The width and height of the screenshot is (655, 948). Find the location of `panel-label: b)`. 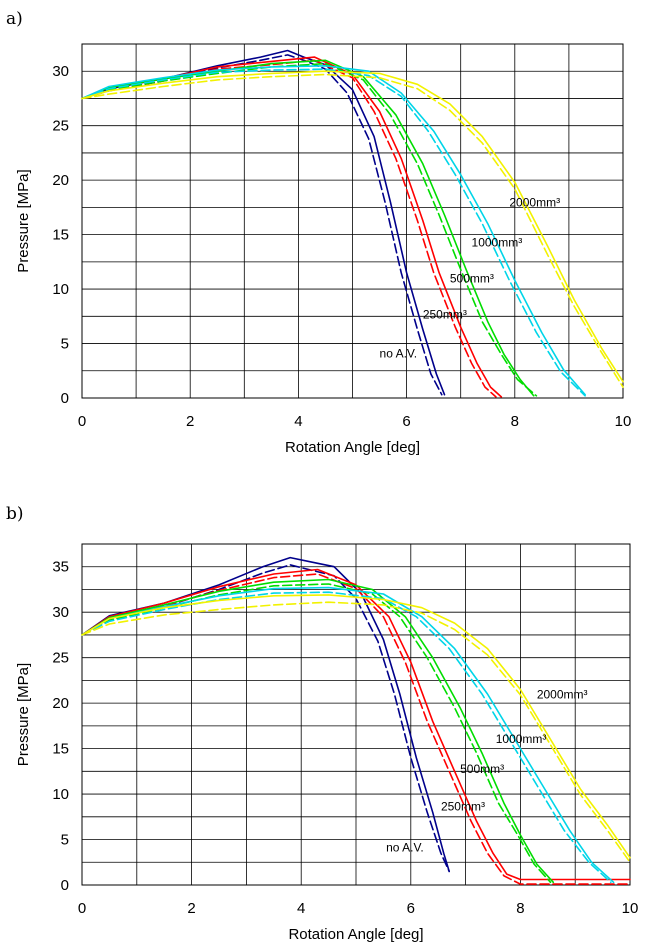

panel-label: b) is located at coordinates (15, 514).